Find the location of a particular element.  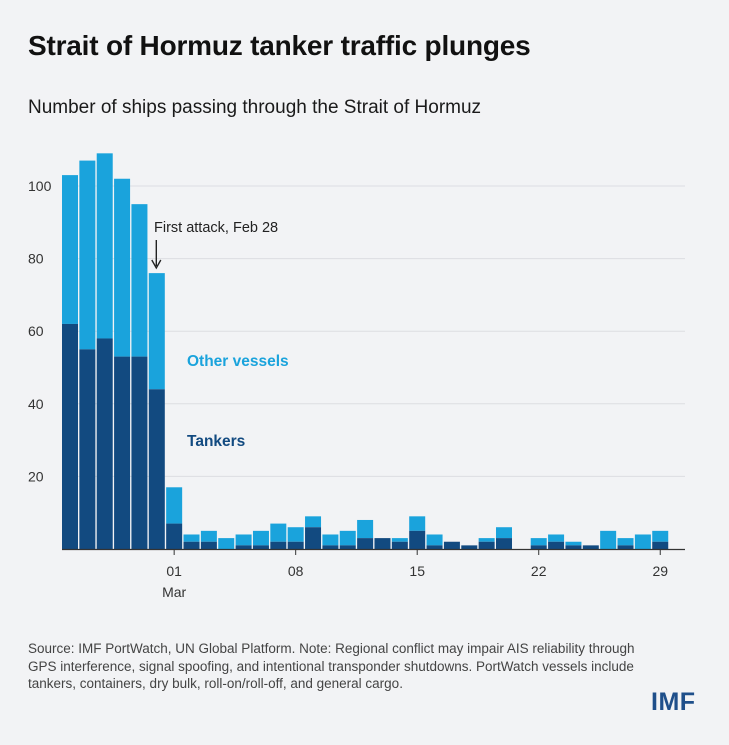

y-tick-label: 100 is located at coordinates (40, 186).